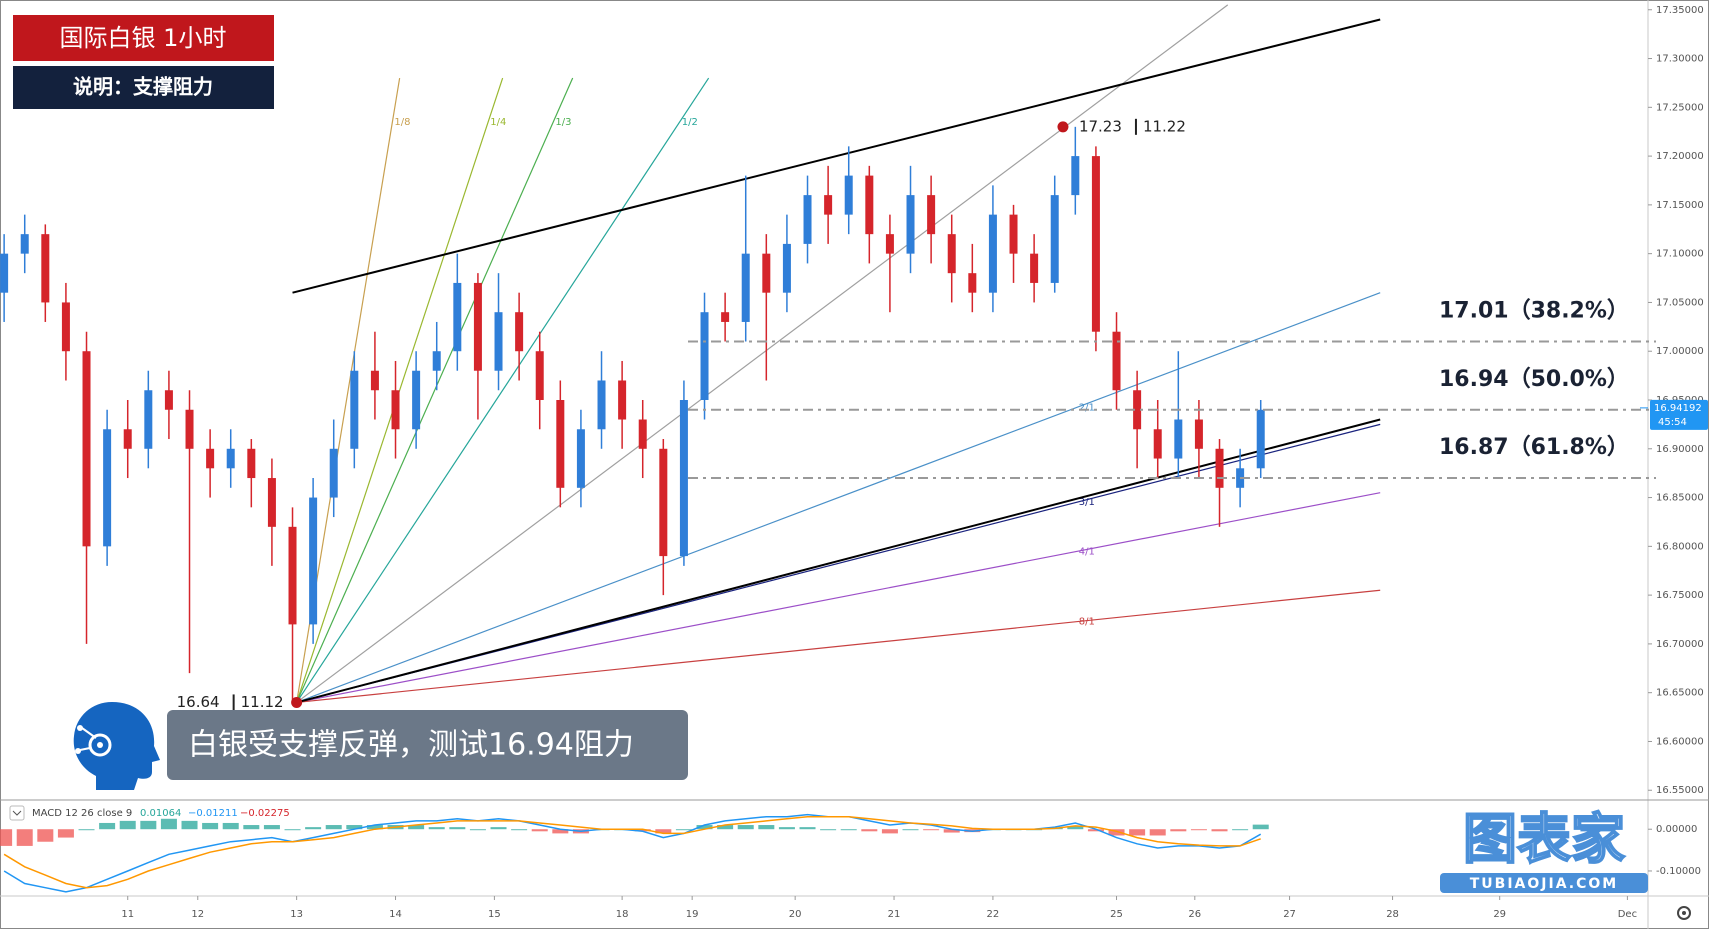  Describe the element at coordinates (632, 852) in the screenshot. I see `macd-signal-line` at that location.